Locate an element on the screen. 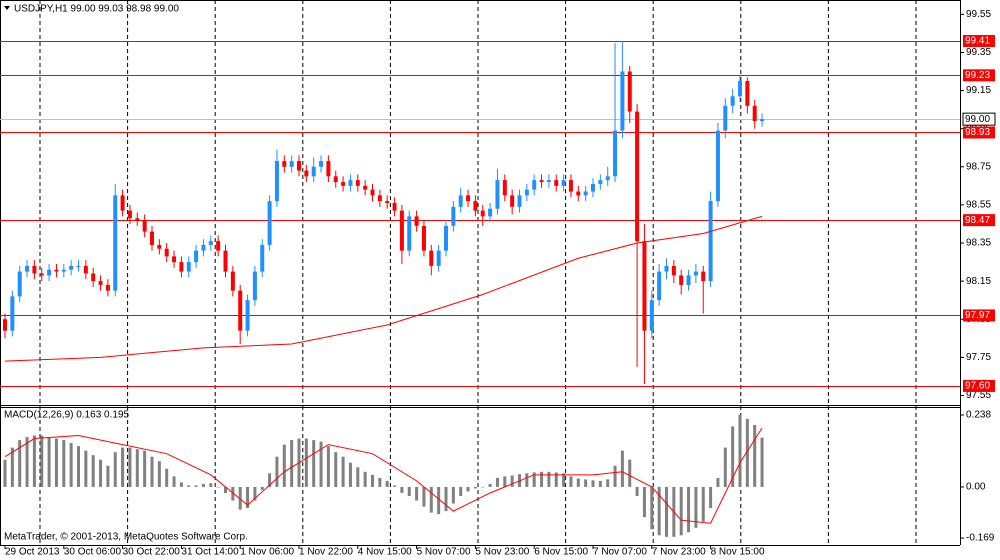 This screenshot has height=560, width=1000. y-tick-label: 99.35 is located at coordinates (978, 52).